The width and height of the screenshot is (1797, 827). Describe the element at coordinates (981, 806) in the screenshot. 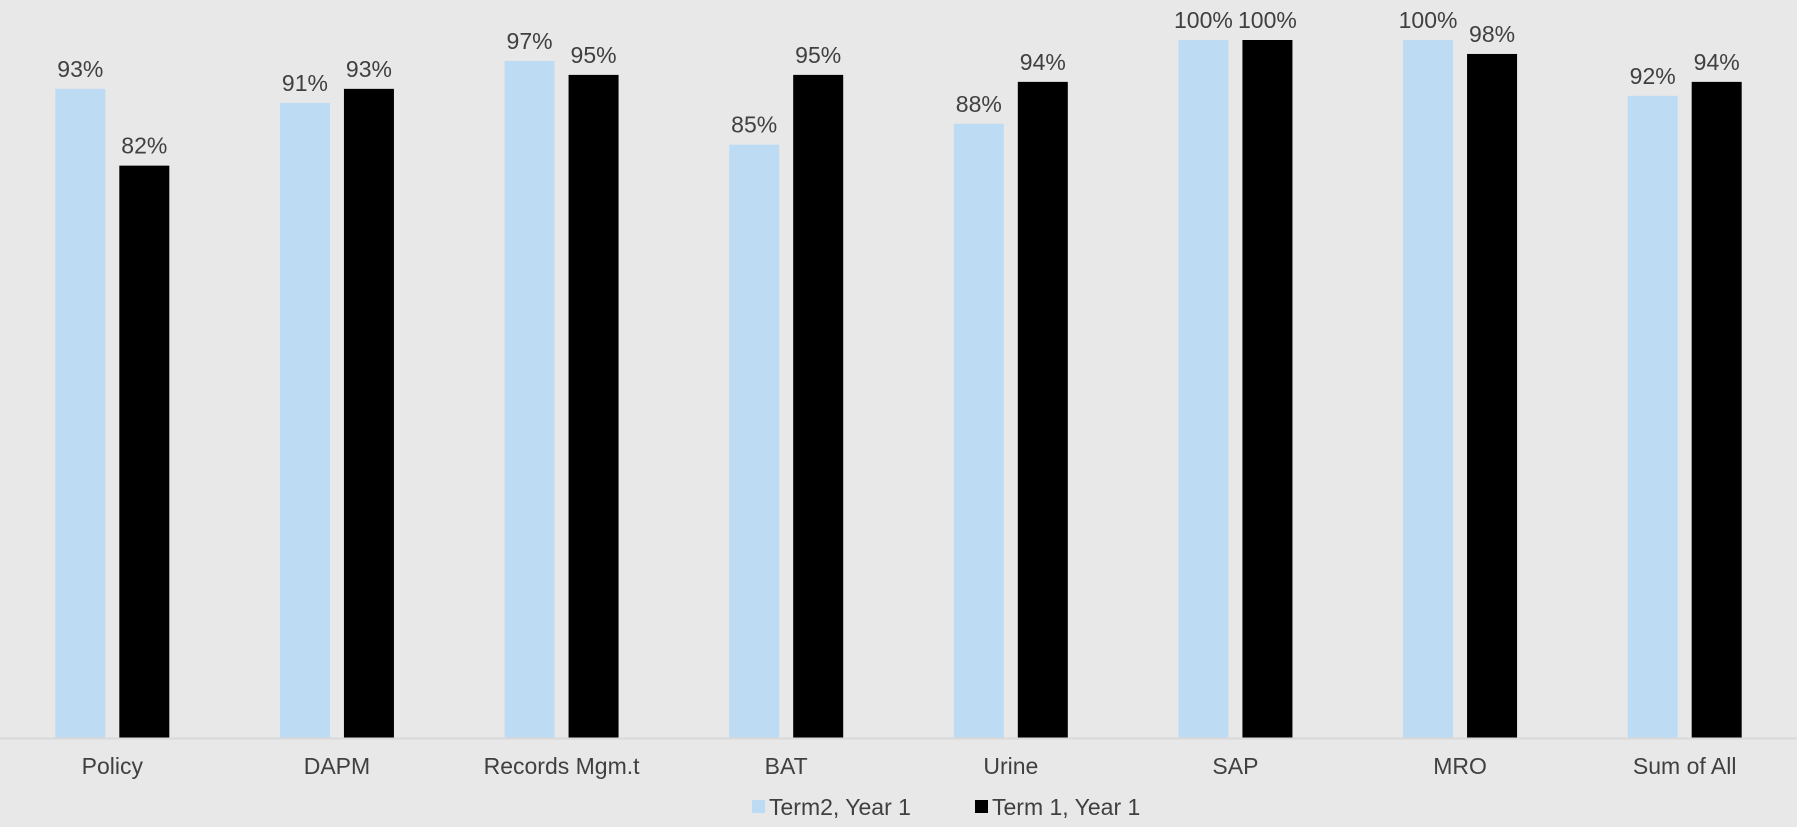

I see `legend-swatch-term1` at that location.